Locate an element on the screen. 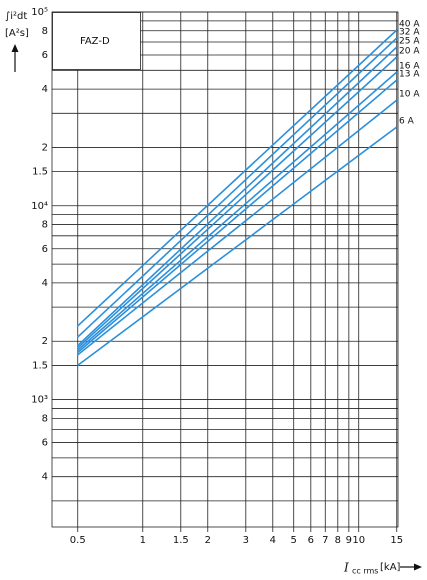  x-tick-label: 7 is located at coordinates (325, 540).